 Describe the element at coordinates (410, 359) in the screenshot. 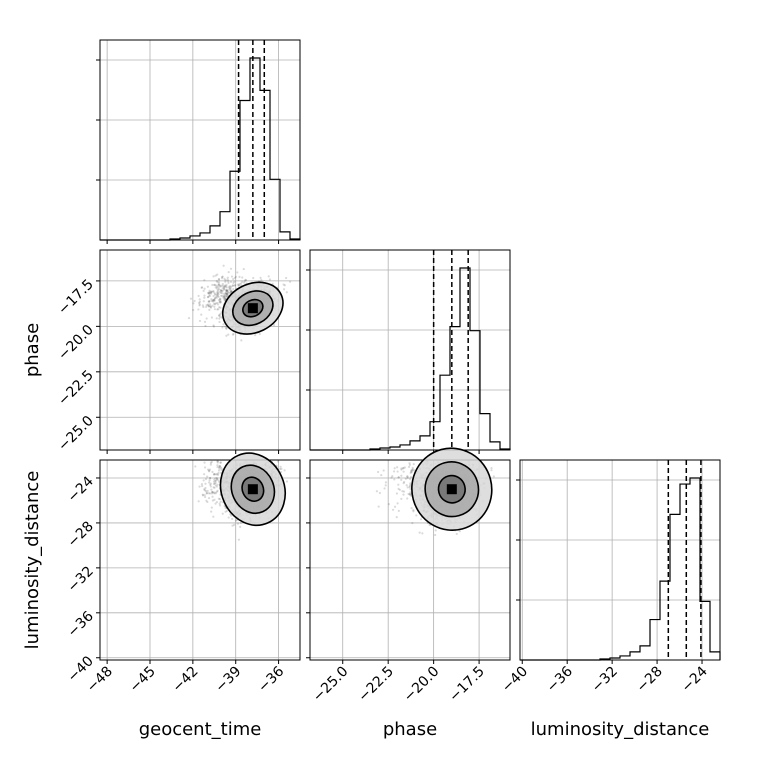

I see `histogram-step` at that location.